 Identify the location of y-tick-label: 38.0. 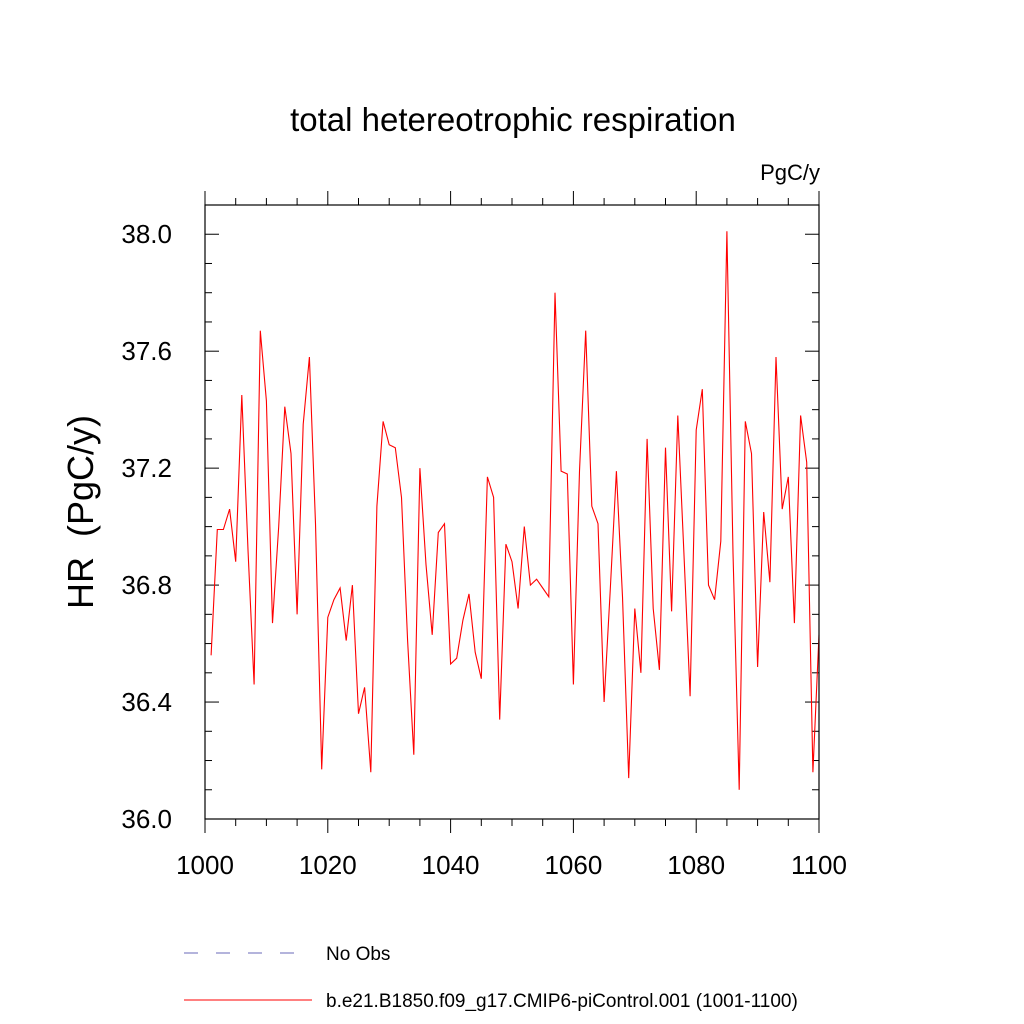
(146, 234).